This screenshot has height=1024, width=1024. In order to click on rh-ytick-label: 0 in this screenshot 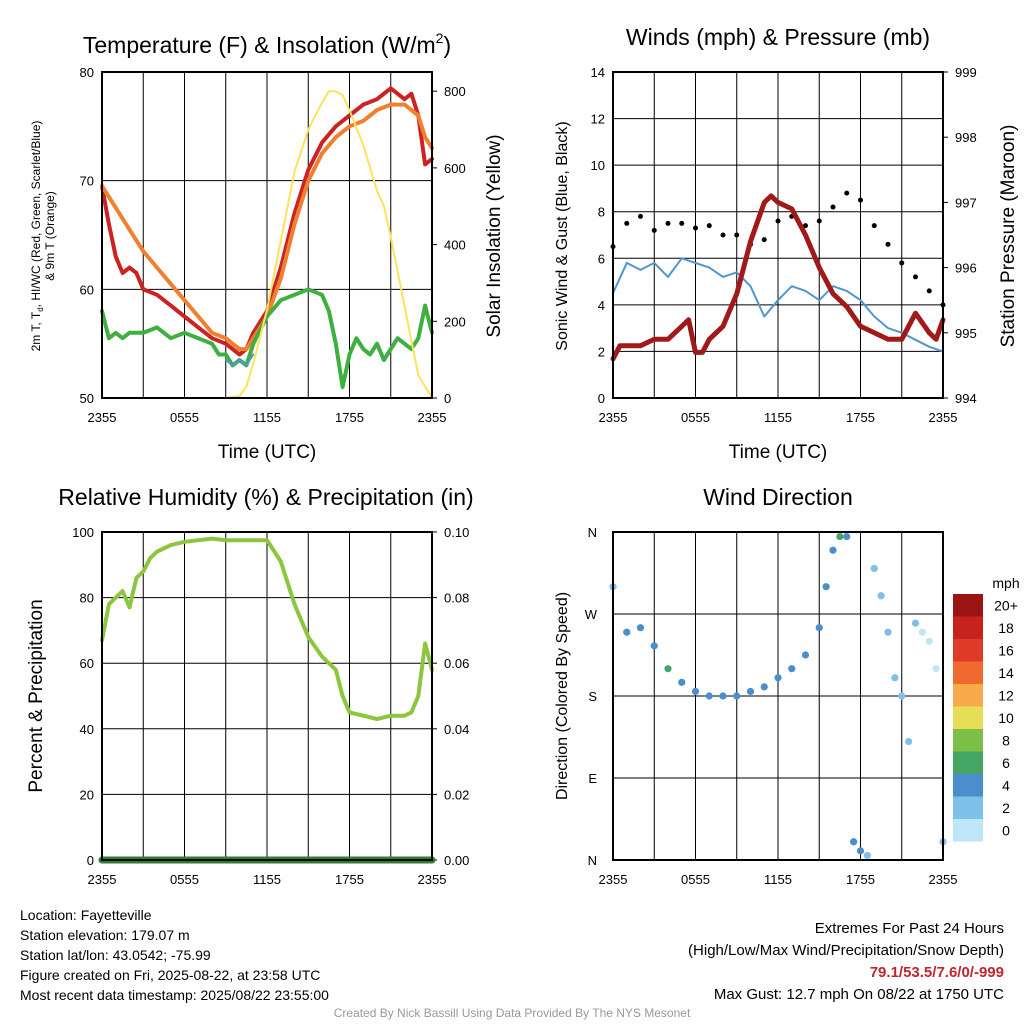, I will do `click(90, 860)`.